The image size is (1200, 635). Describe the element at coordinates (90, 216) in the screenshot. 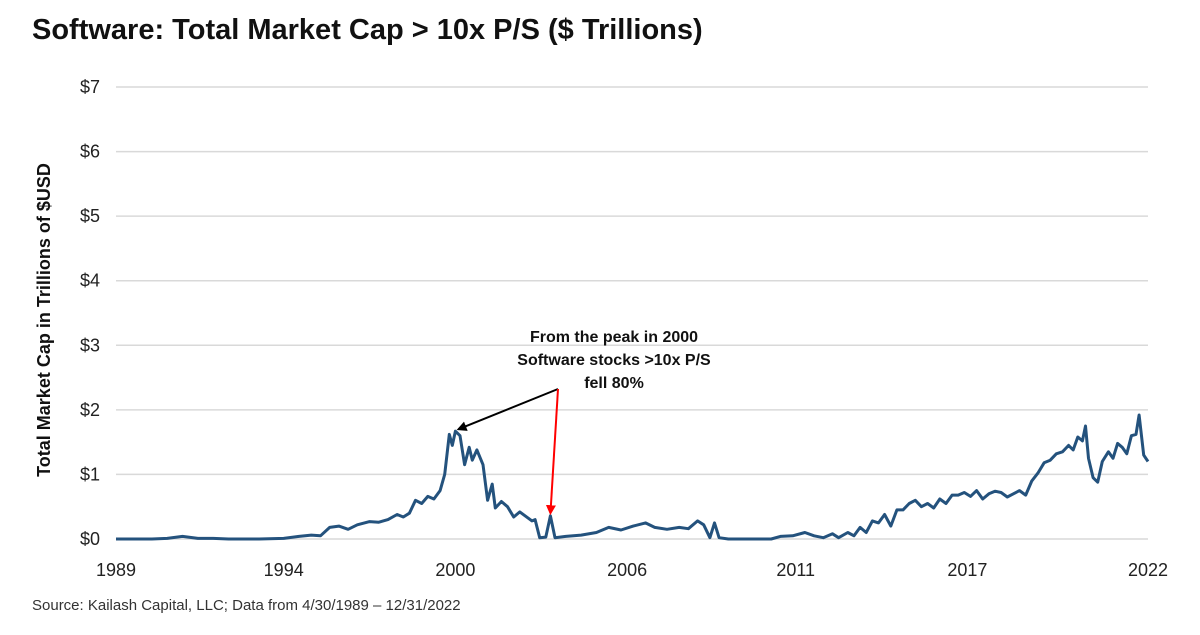

I see `y-tick-label: $5` at that location.